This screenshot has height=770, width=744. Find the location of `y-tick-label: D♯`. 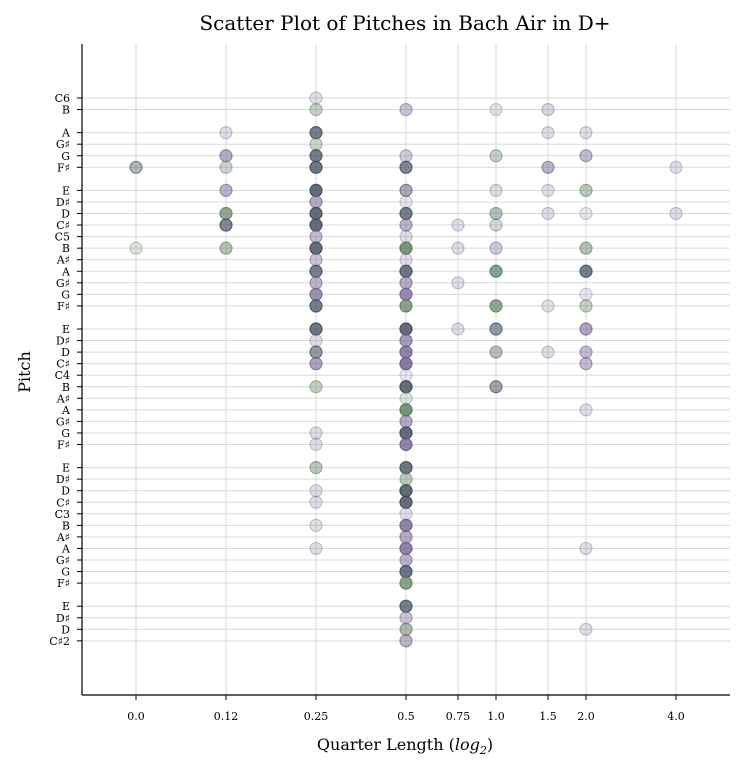

y-tick-label: D♯ is located at coordinates (63, 479).